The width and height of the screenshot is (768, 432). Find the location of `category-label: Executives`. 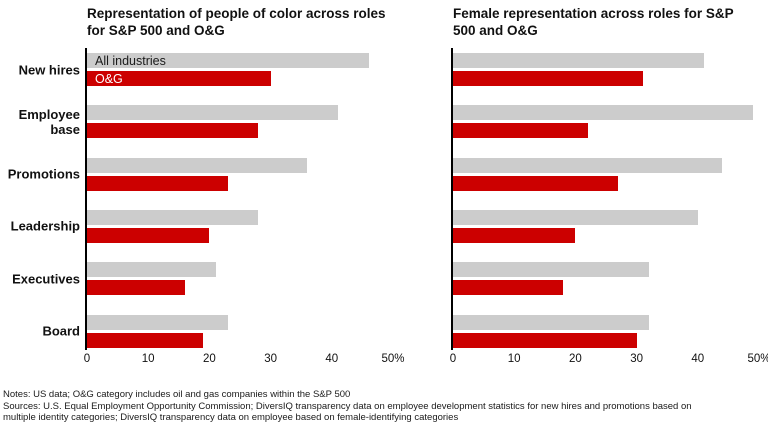

category-label: Executives is located at coordinates (46, 279).